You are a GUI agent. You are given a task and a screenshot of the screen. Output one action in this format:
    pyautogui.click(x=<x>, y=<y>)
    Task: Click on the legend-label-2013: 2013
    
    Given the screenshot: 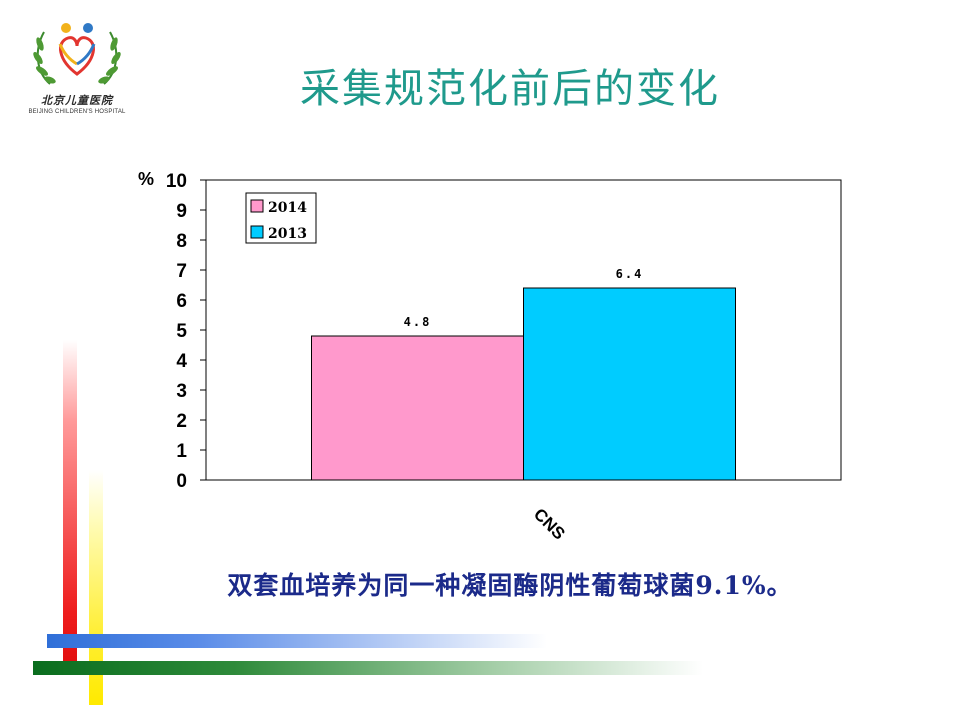 What is the action you would take?
    pyautogui.click(x=287, y=234)
    